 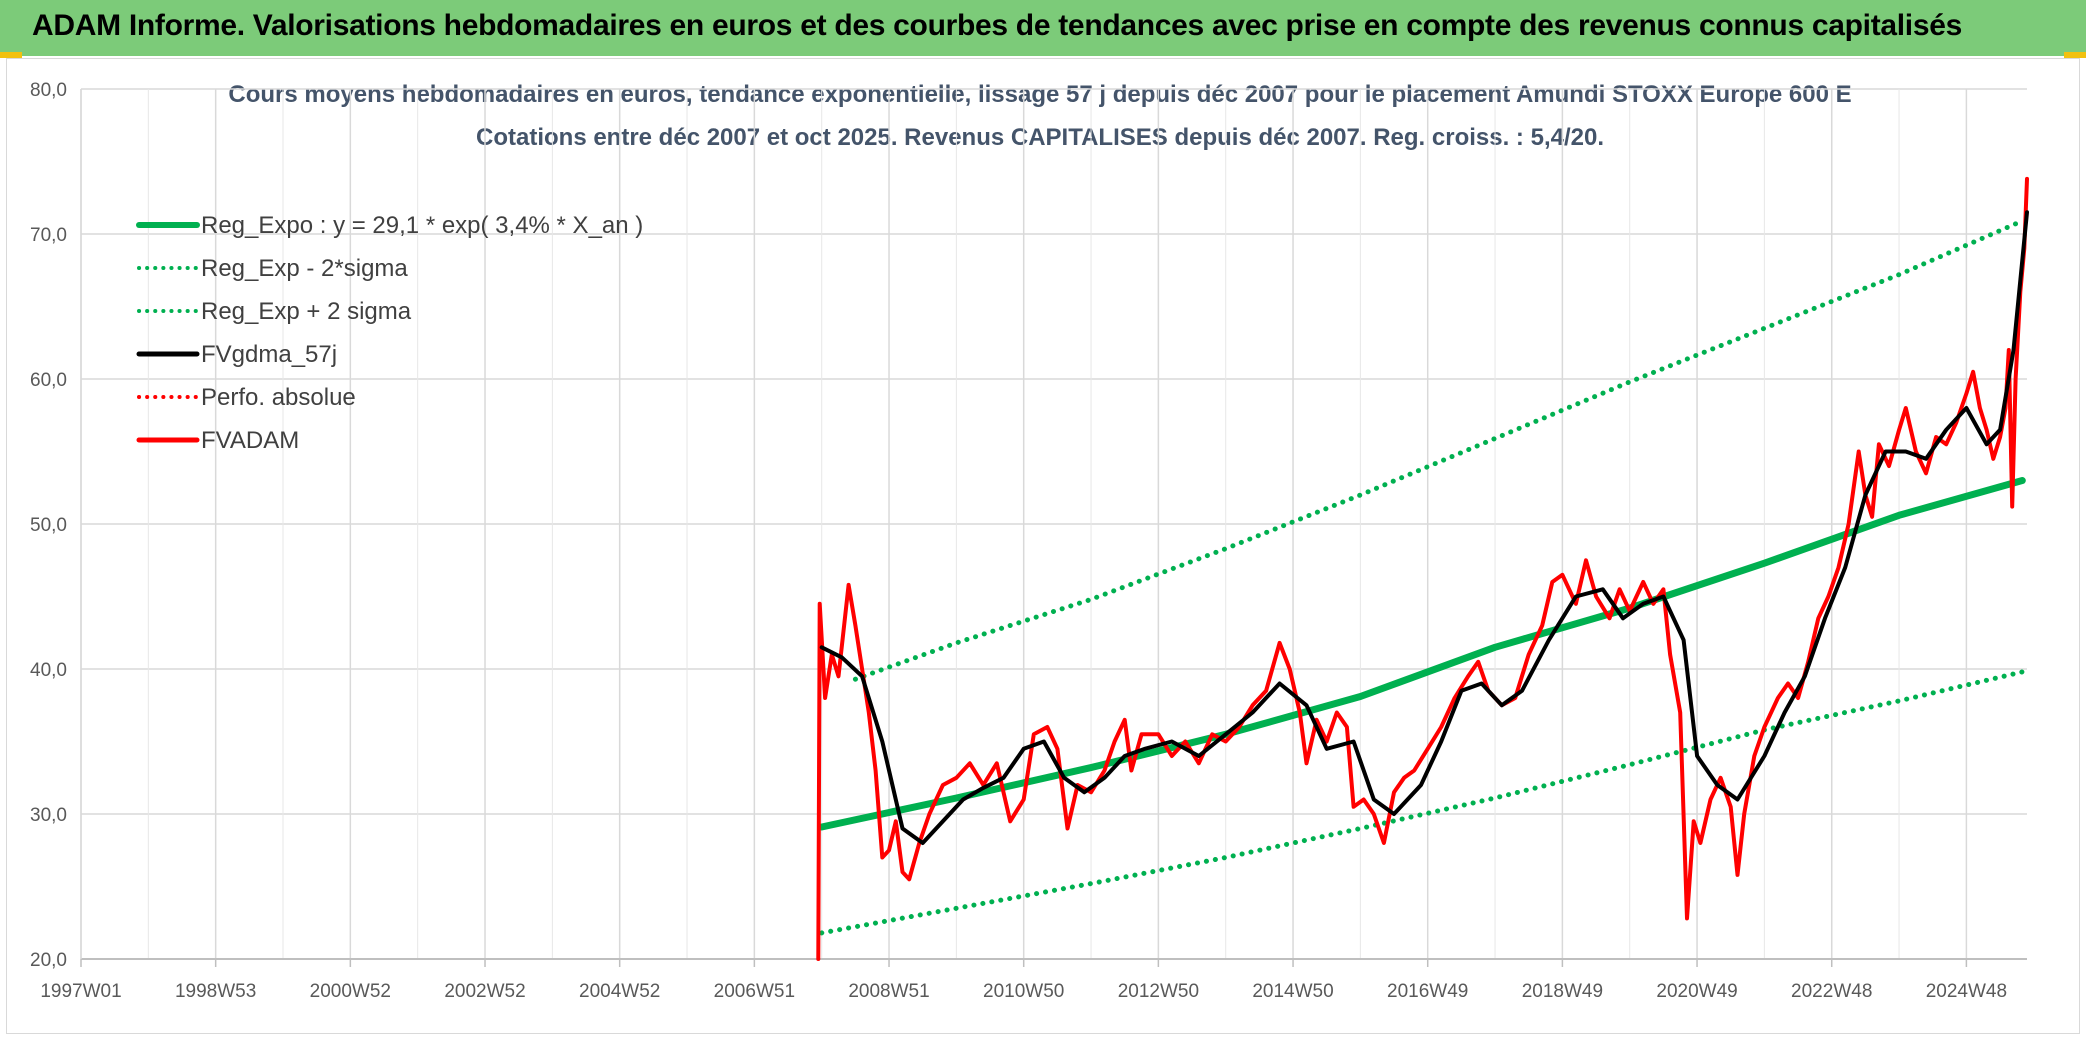 I want to click on x-tick-label: 2000W52, so click(x=350, y=991).